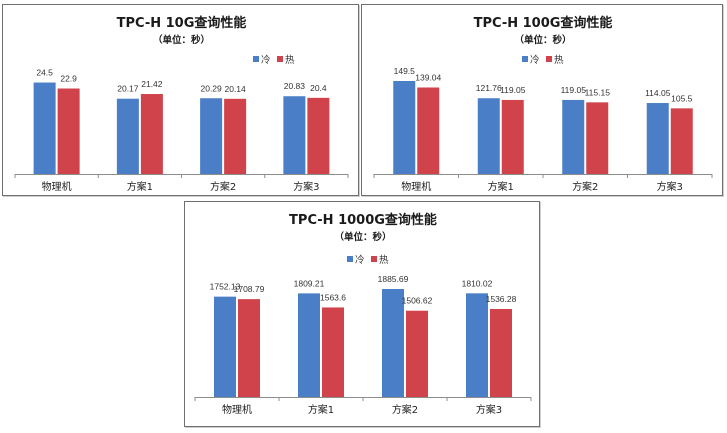 The width and height of the screenshot is (727, 433). What do you see at coordinates (309, 283) in the screenshot?
I see `data-label-cold: 1809.21` at bounding box center [309, 283].